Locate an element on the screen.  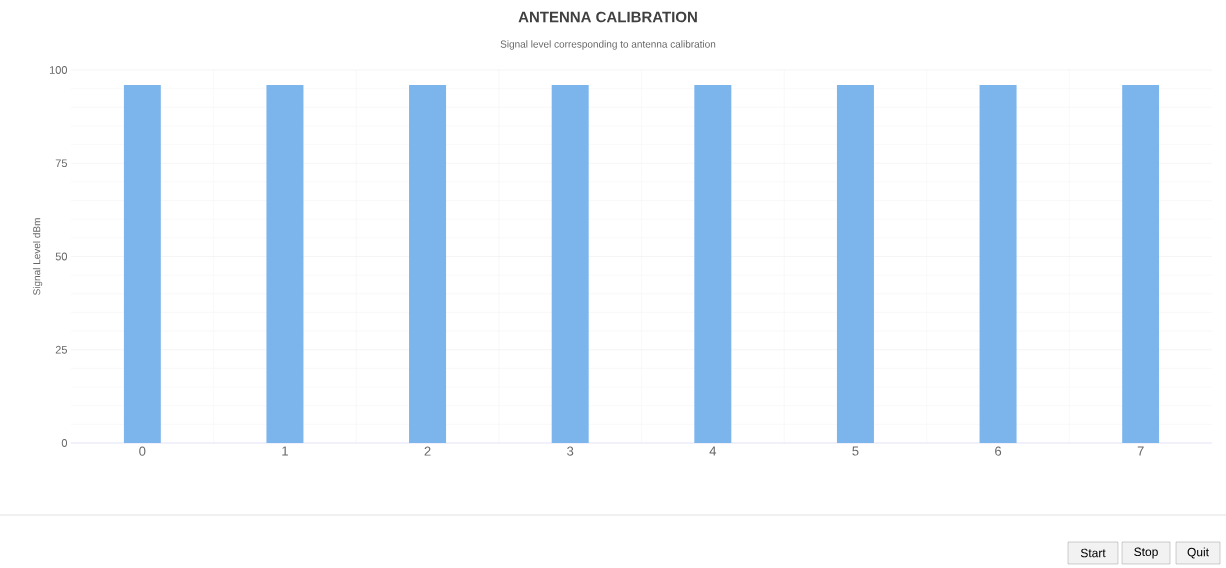
y-tick-label: 75 is located at coordinates (61, 163).